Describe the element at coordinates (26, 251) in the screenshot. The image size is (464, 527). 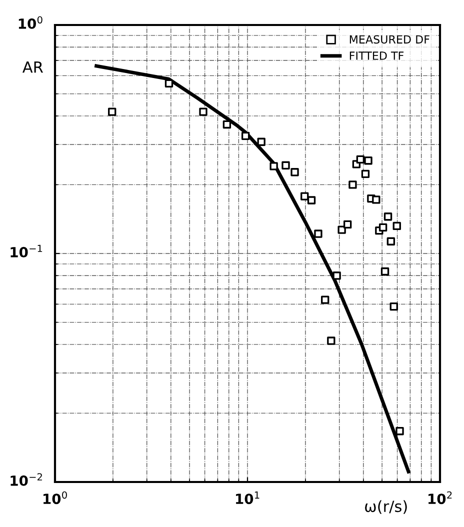
I see `y-tick-label: 10$^{−1}$` at that location.